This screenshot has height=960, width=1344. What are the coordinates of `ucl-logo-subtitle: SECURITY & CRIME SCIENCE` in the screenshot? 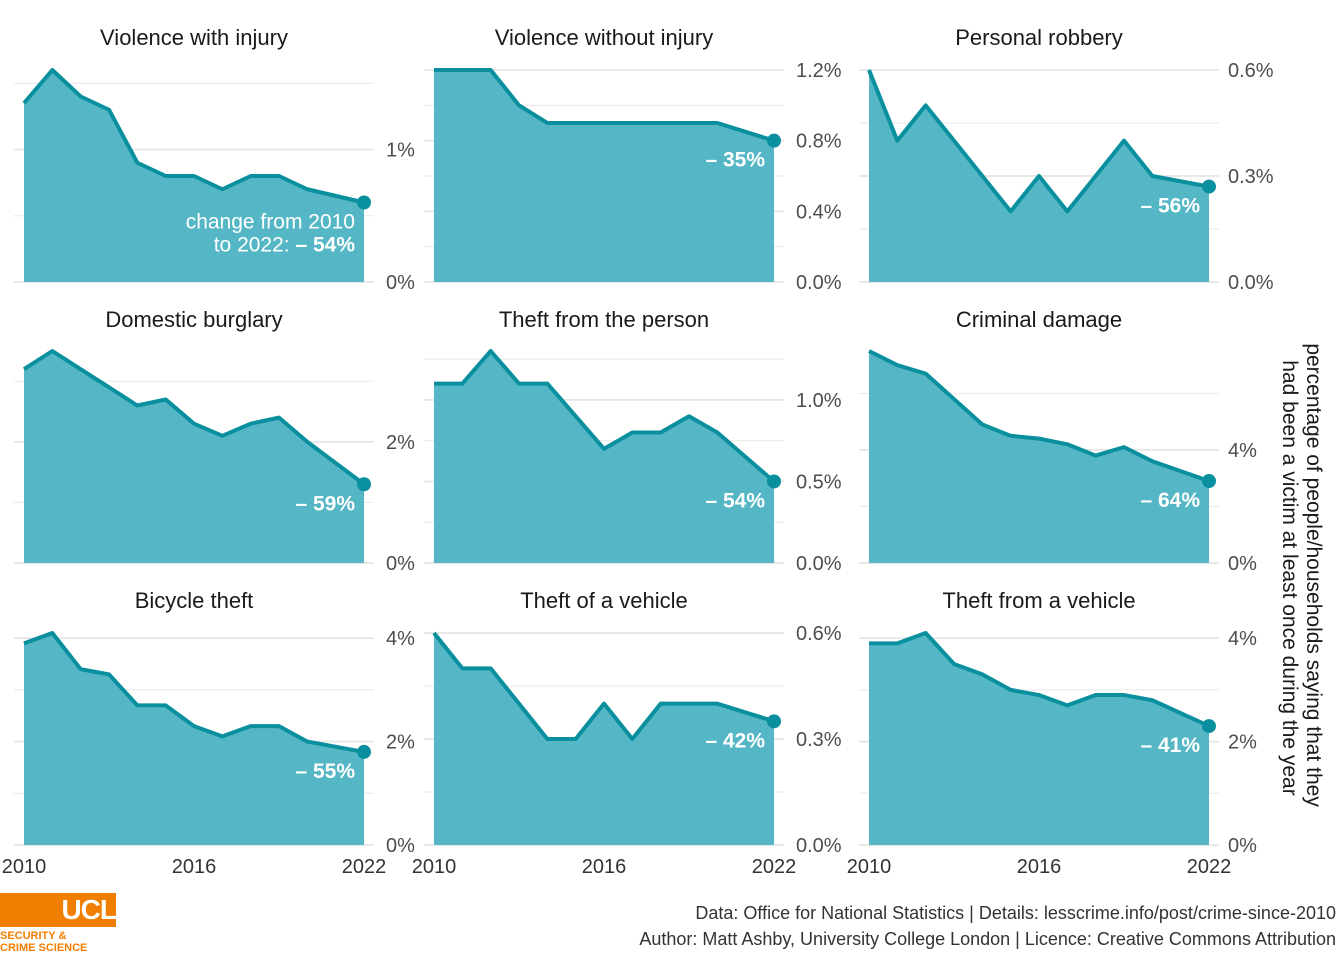 It's located at (44, 942).